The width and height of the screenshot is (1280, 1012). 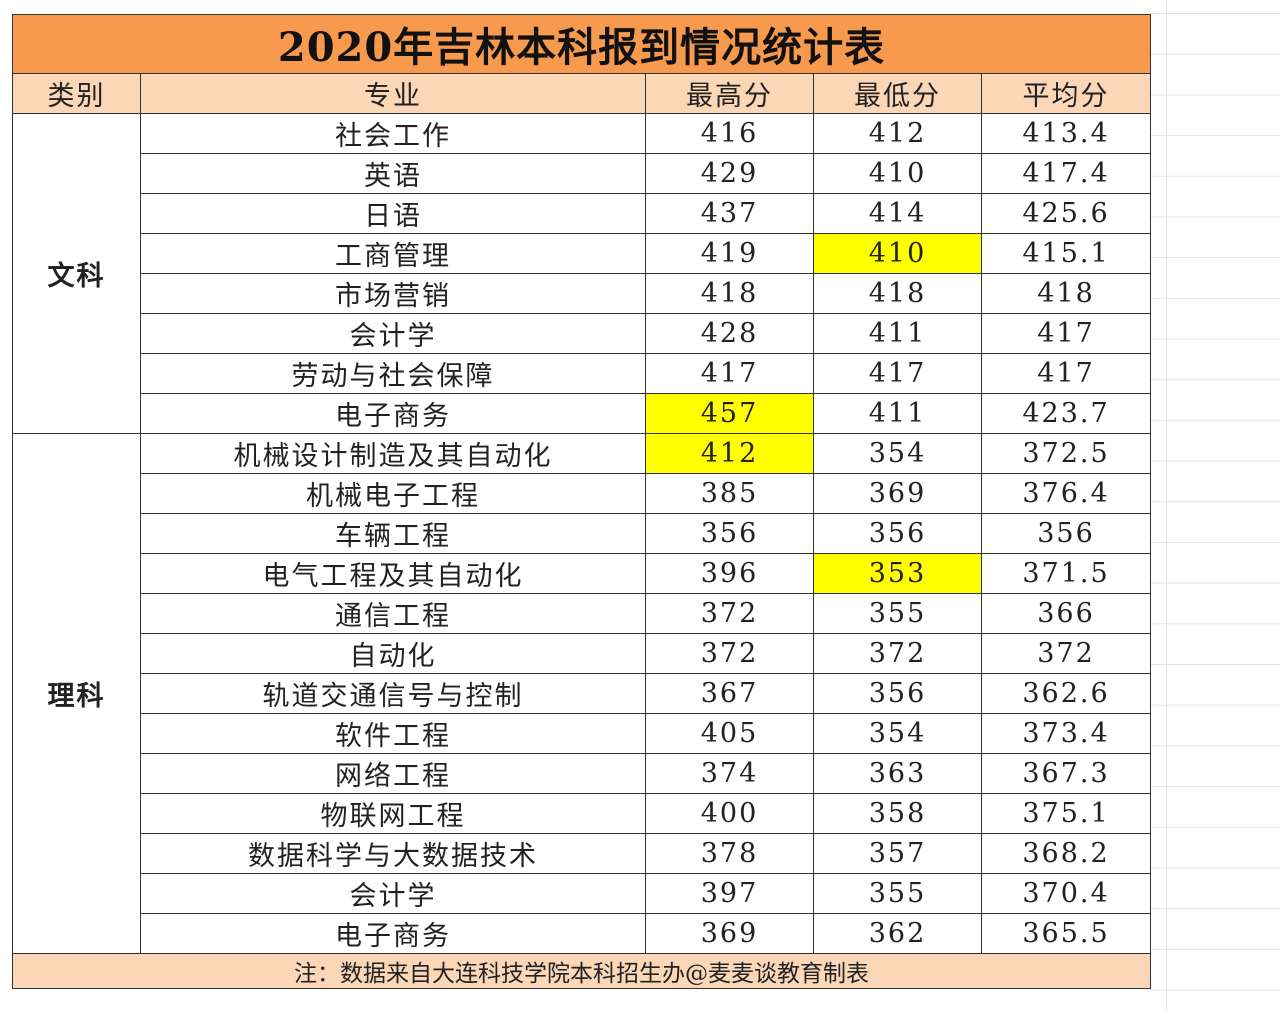 What do you see at coordinates (582, 933) in the screenshot?
I see `data-row: 电子商务 369 362 365.5` at bounding box center [582, 933].